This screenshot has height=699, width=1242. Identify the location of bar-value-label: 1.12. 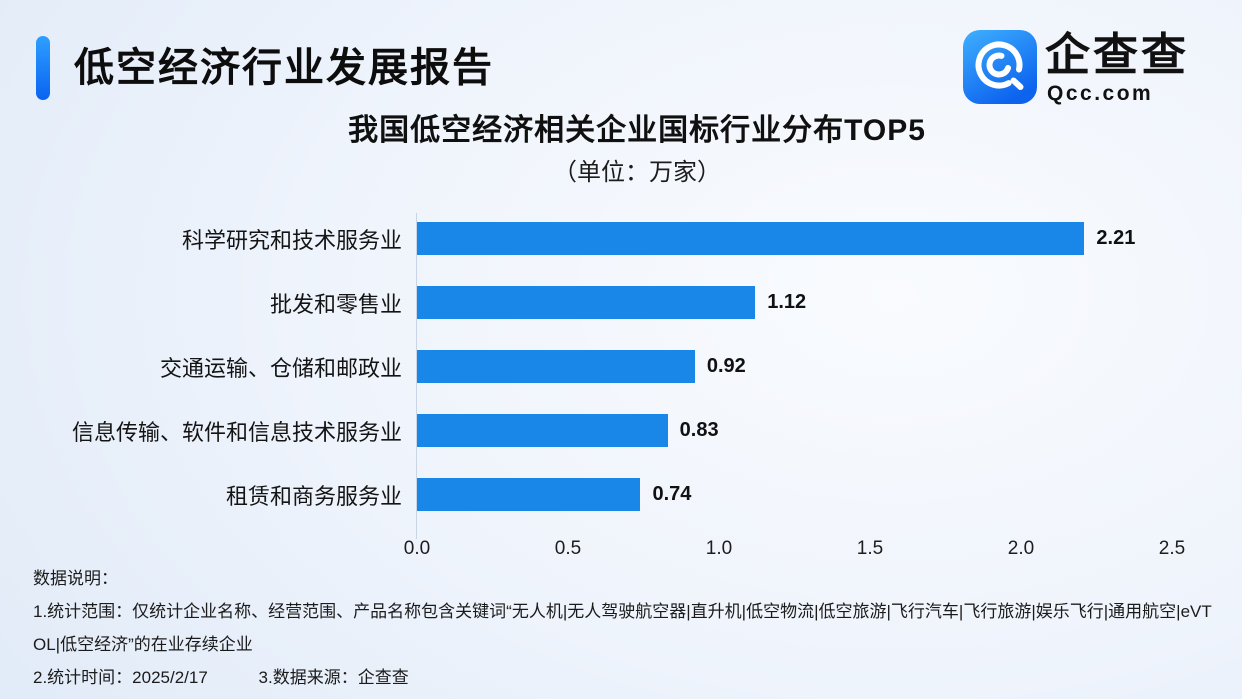
(787, 302).